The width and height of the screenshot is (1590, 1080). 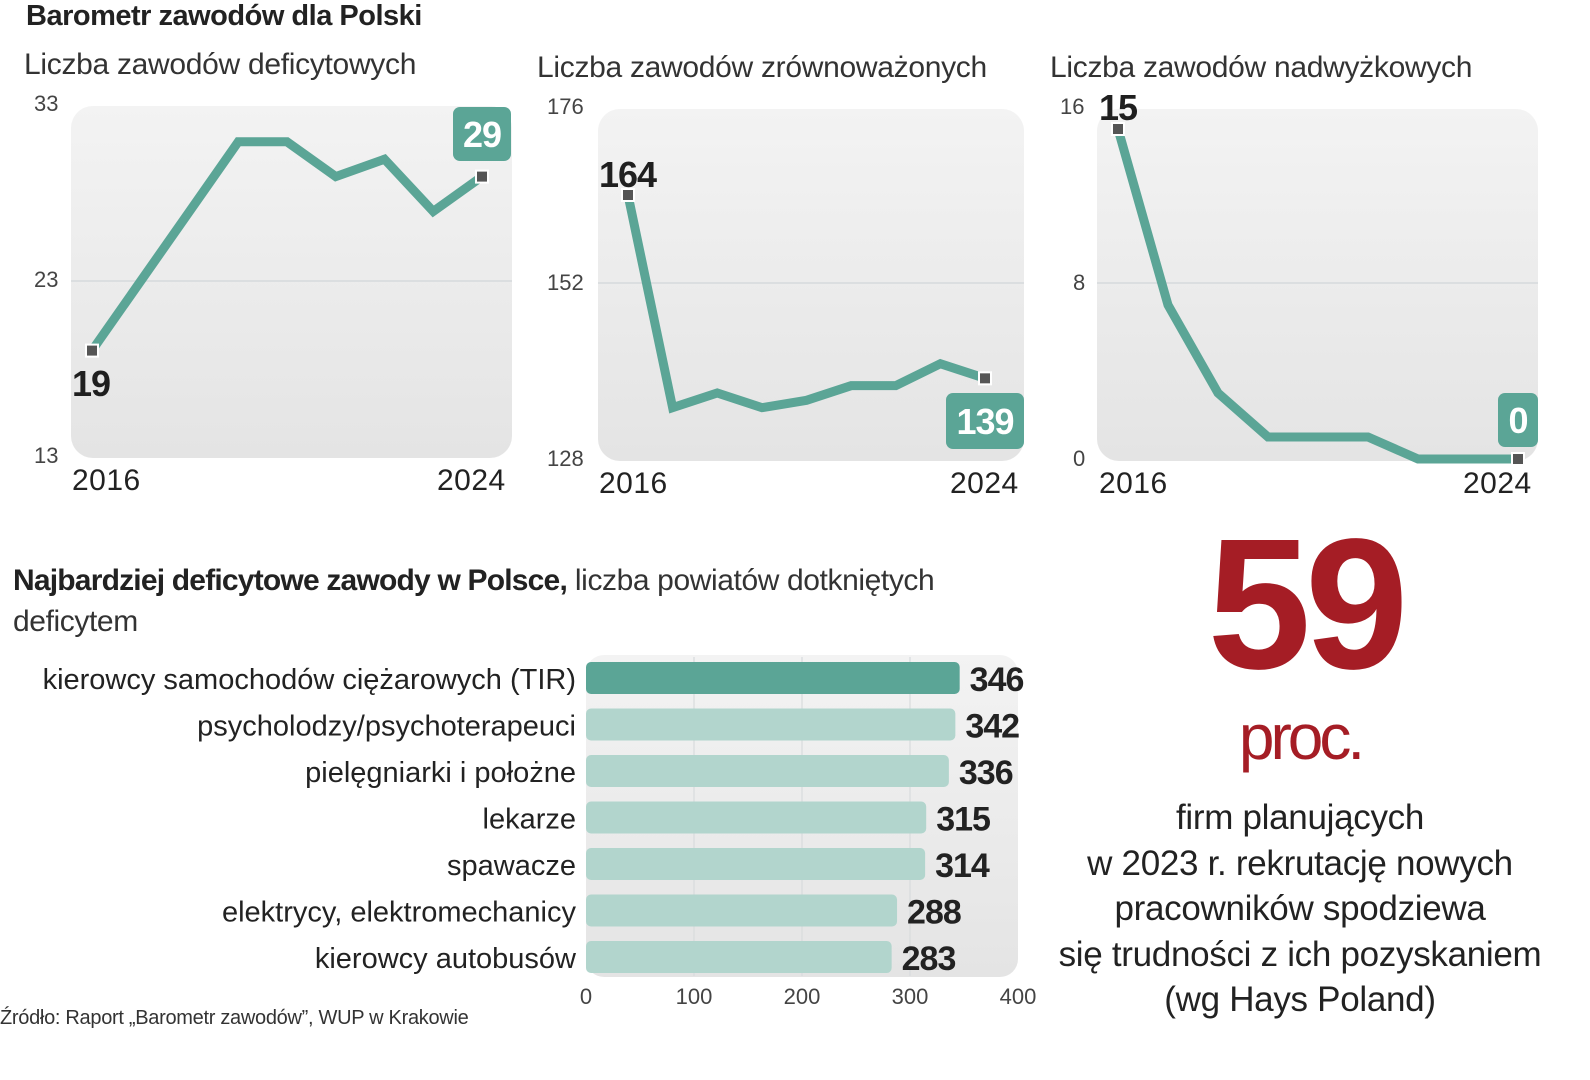 What do you see at coordinates (1300, 863) in the screenshot?
I see `callout-line: w 2023 r. rekrutację nowych` at bounding box center [1300, 863].